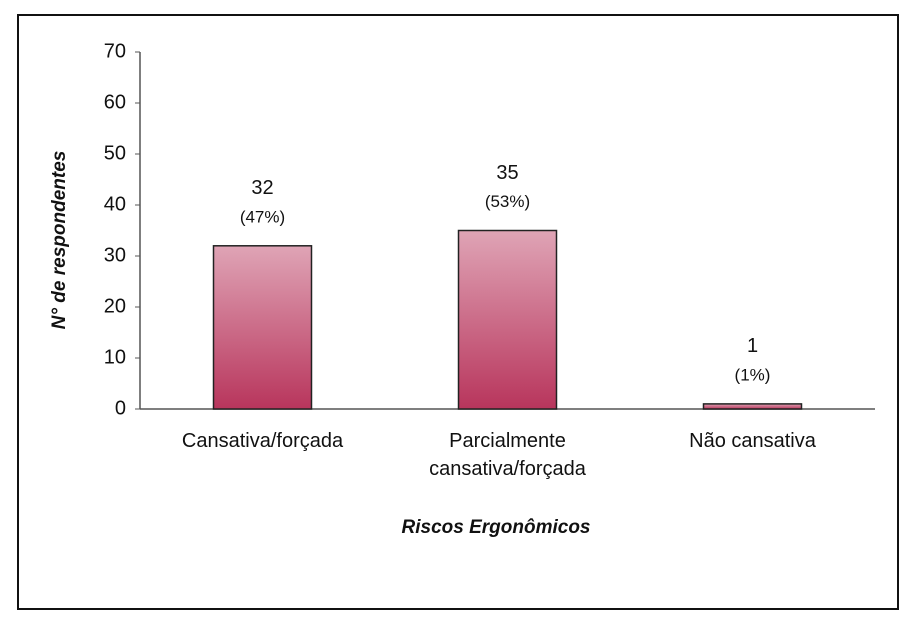  What do you see at coordinates (507, 201) in the screenshot?
I see `percent-label: (53%)` at bounding box center [507, 201].